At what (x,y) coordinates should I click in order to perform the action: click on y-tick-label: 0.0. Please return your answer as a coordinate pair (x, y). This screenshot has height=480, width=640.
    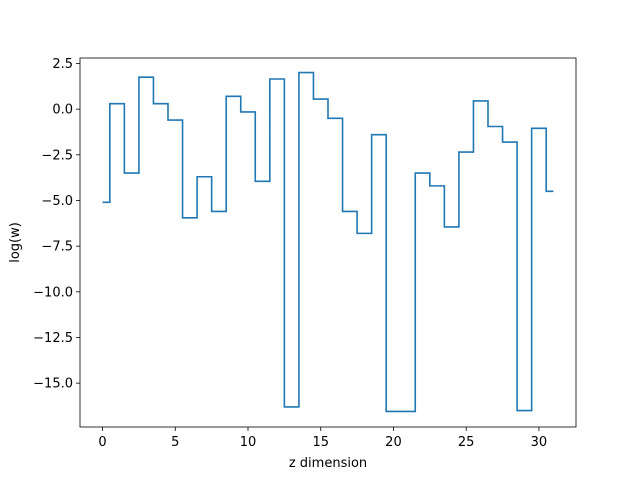
    Looking at the image, I should click on (62, 110).